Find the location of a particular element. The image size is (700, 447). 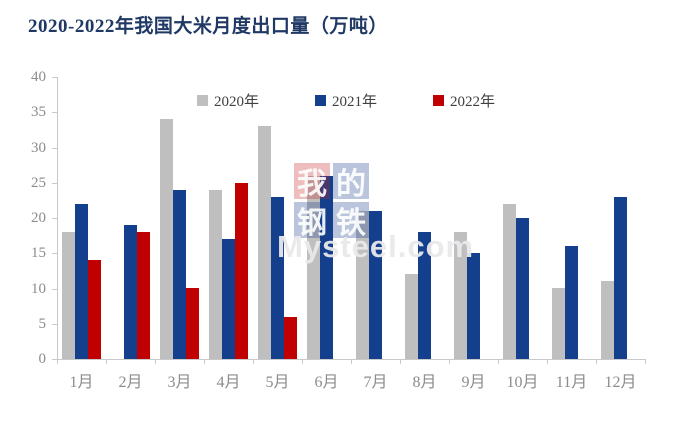

bar-2020年-6月 is located at coordinates (313, 267).